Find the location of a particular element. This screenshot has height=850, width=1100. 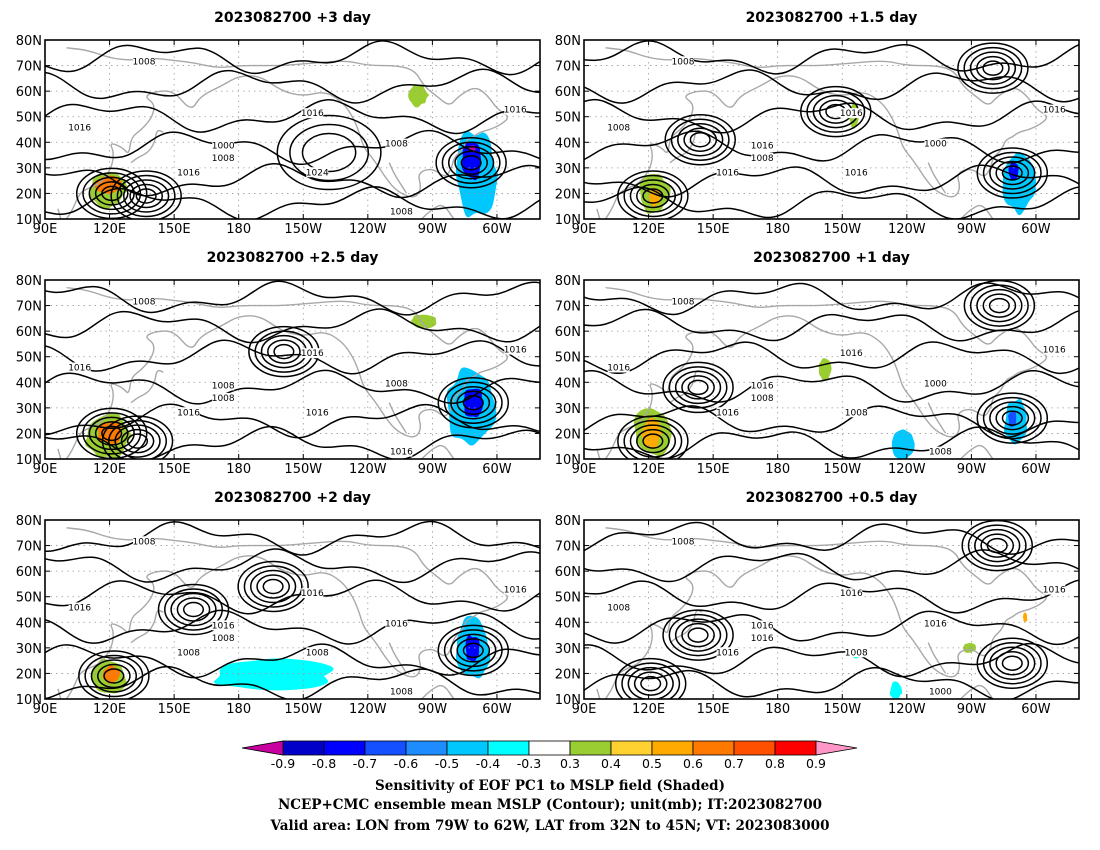

colorbar-tick-label: 0.9 is located at coordinates (816, 763).